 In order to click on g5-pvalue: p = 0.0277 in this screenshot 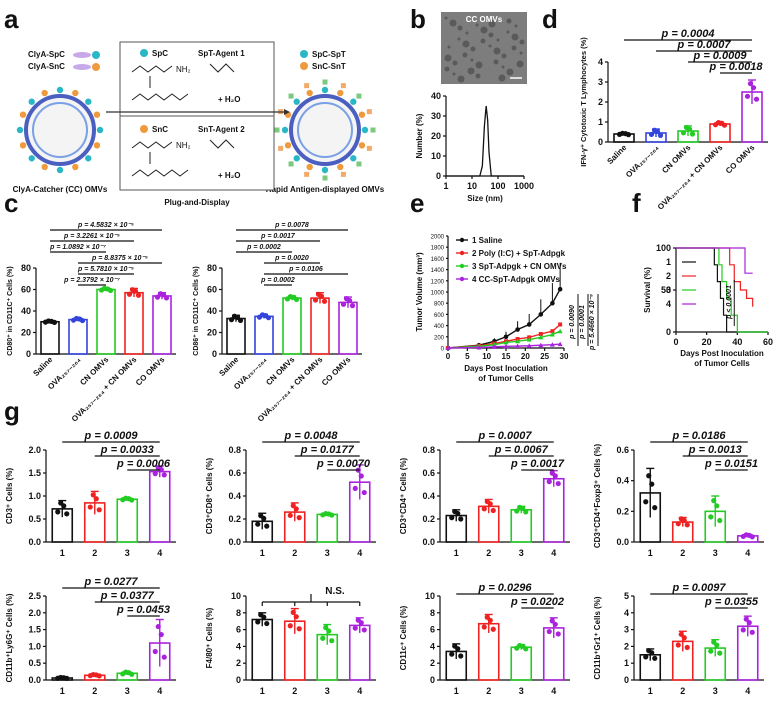, I will do `click(111, 582)`.